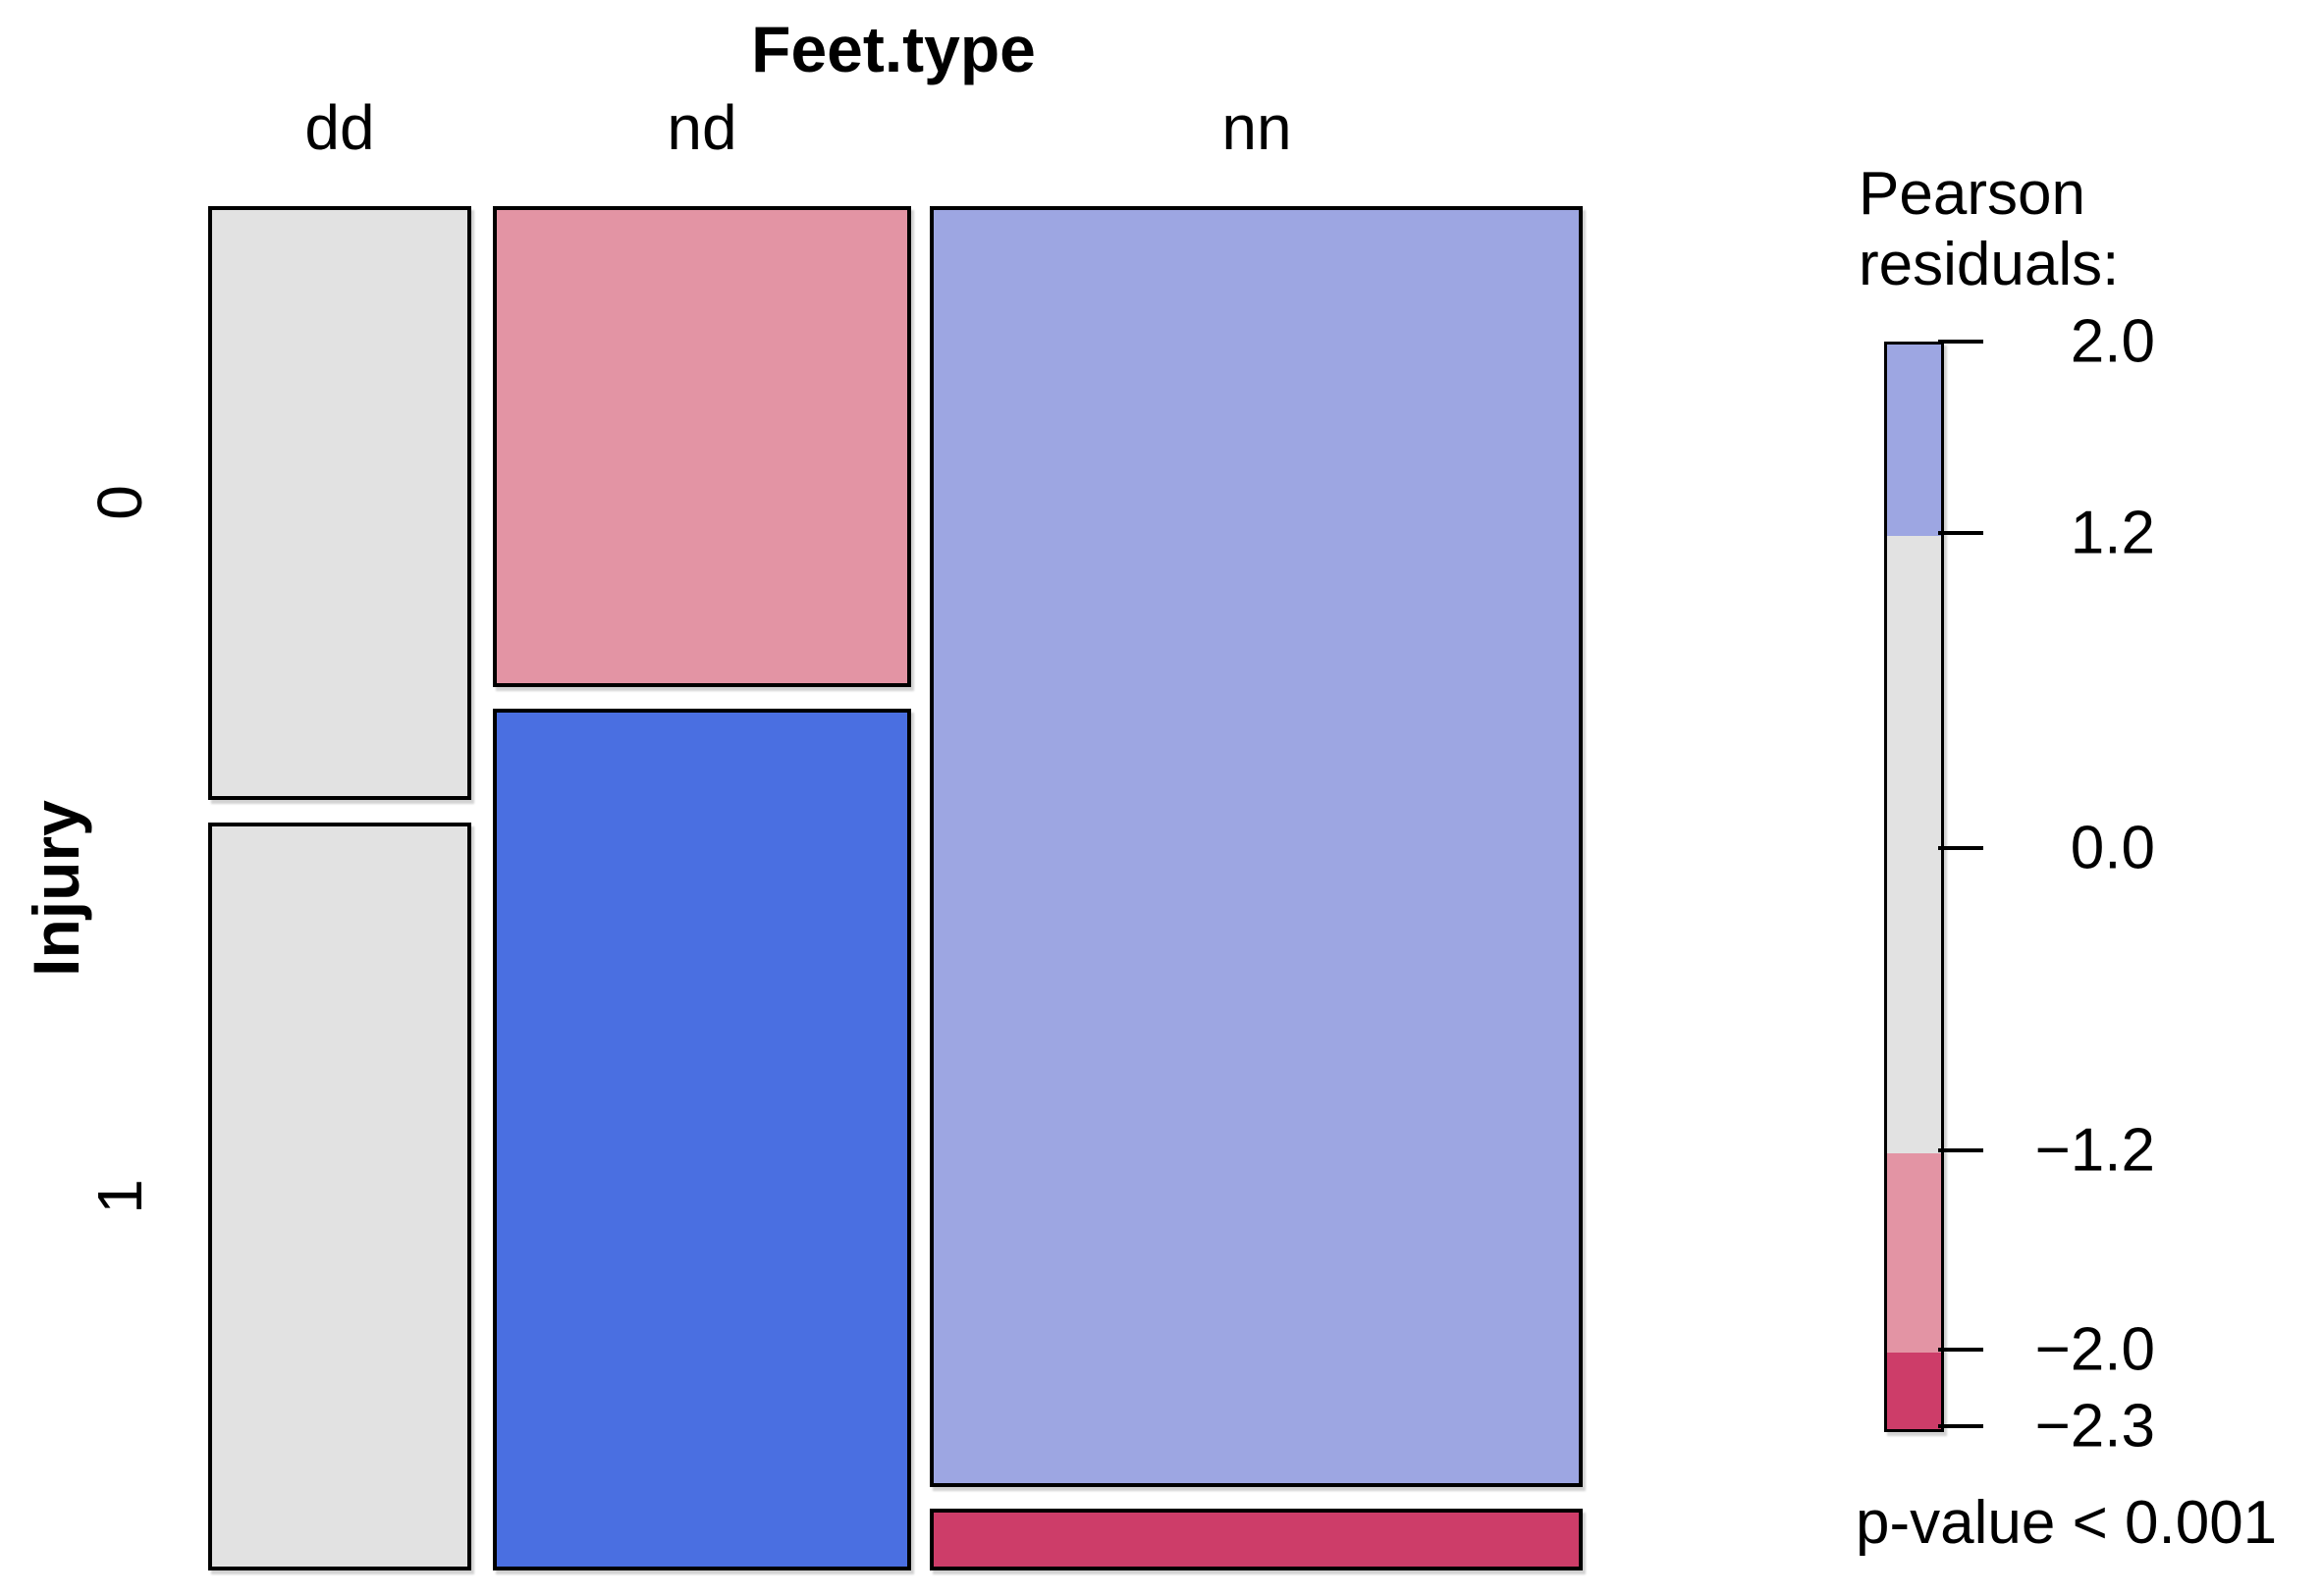 The width and height of the screenshot is (2322, 1596). Describe the element at coordinates (2112, 533) in the screenshot. I see `legend-tick-label-1.2: 1.2` at that location.